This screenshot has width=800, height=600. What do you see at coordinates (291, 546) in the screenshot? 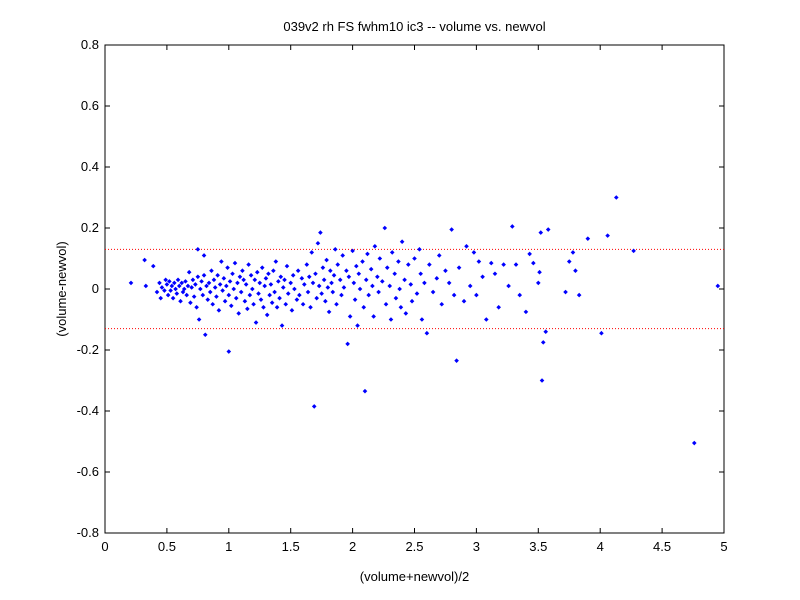
I see `x-tick-label: 1.5` at bounding box center [291, 546].